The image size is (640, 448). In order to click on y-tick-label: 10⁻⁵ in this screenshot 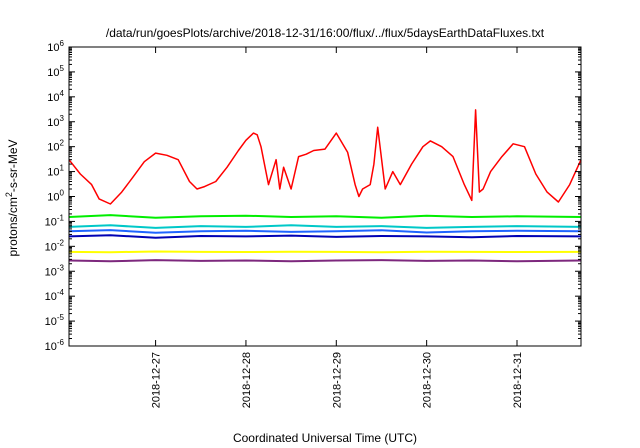, I will do `click(55, 320)`.